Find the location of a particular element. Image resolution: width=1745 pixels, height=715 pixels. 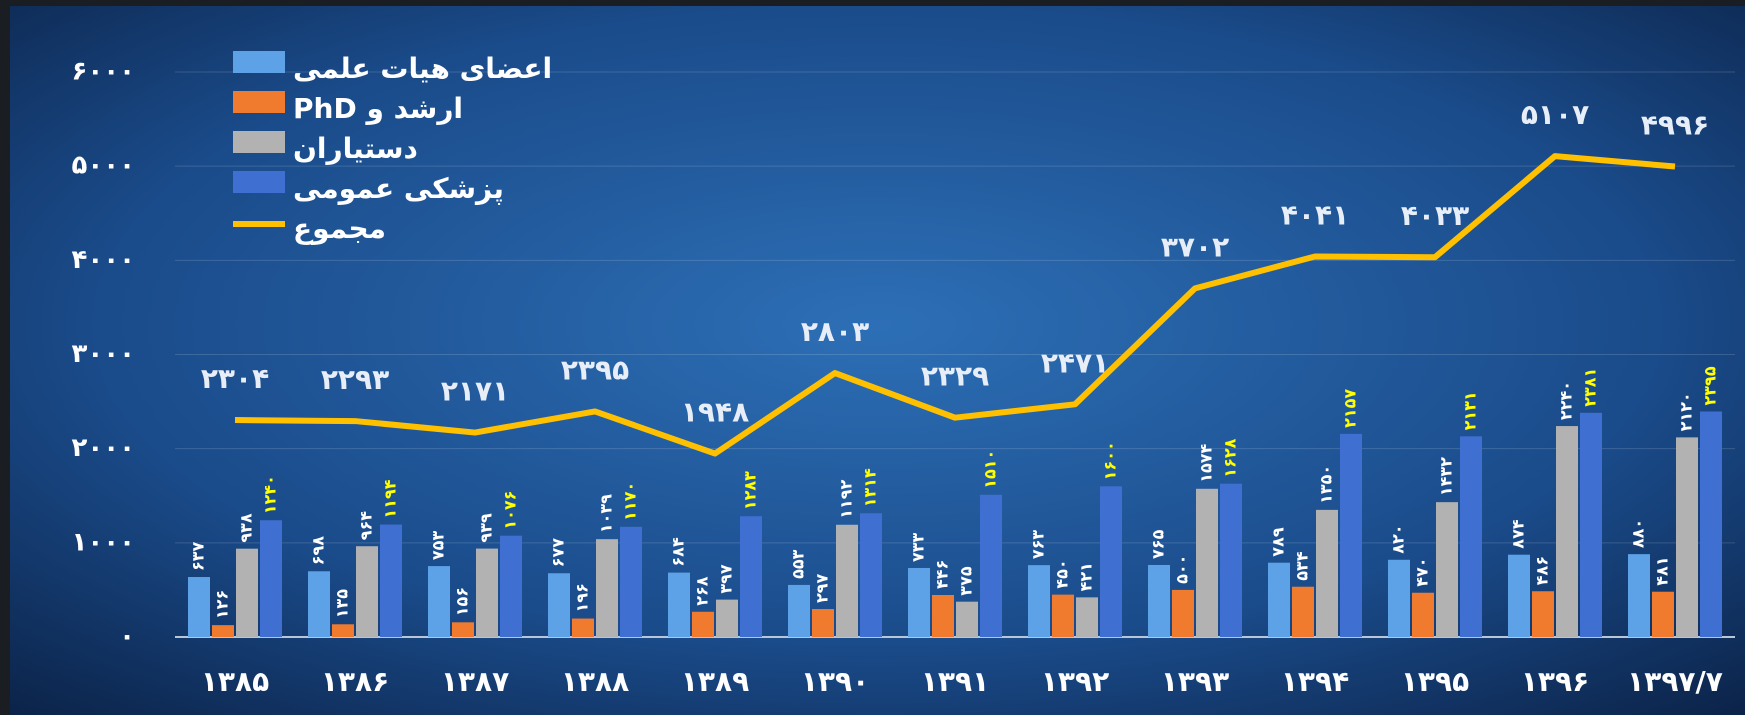

y-tick-label: ۵۰۰۰ is located at coordinates (103, 166).